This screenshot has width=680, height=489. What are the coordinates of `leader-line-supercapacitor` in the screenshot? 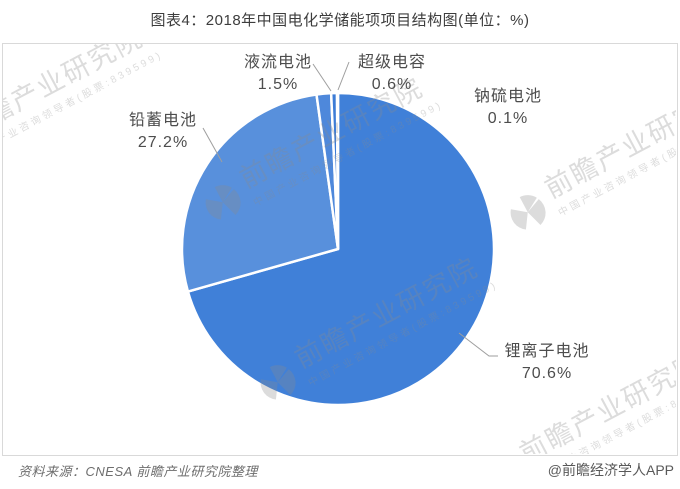 It's located at (343, 76).